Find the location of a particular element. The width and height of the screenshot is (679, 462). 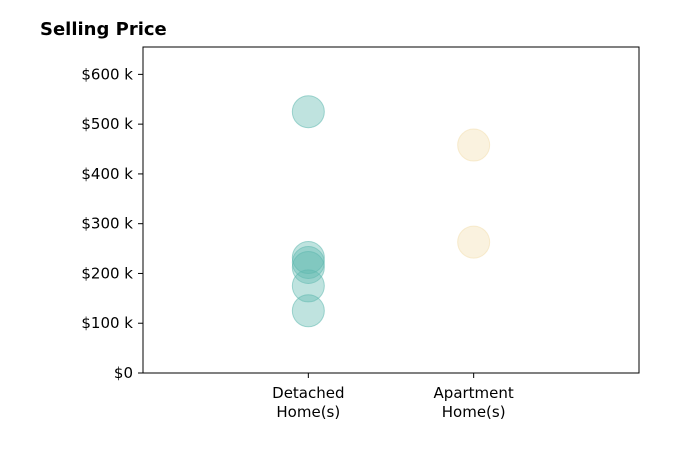

x-tick-label: Detached Home(s) is located at coordinates (308, 402).